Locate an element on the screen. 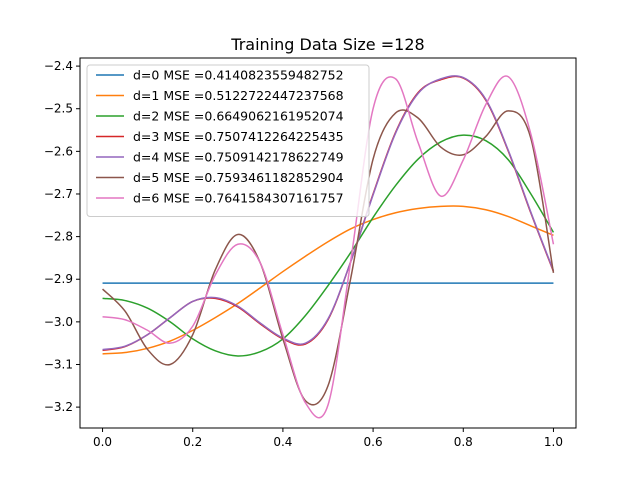  y-tick-label: −2.6 is located at coordinates (58, 151).